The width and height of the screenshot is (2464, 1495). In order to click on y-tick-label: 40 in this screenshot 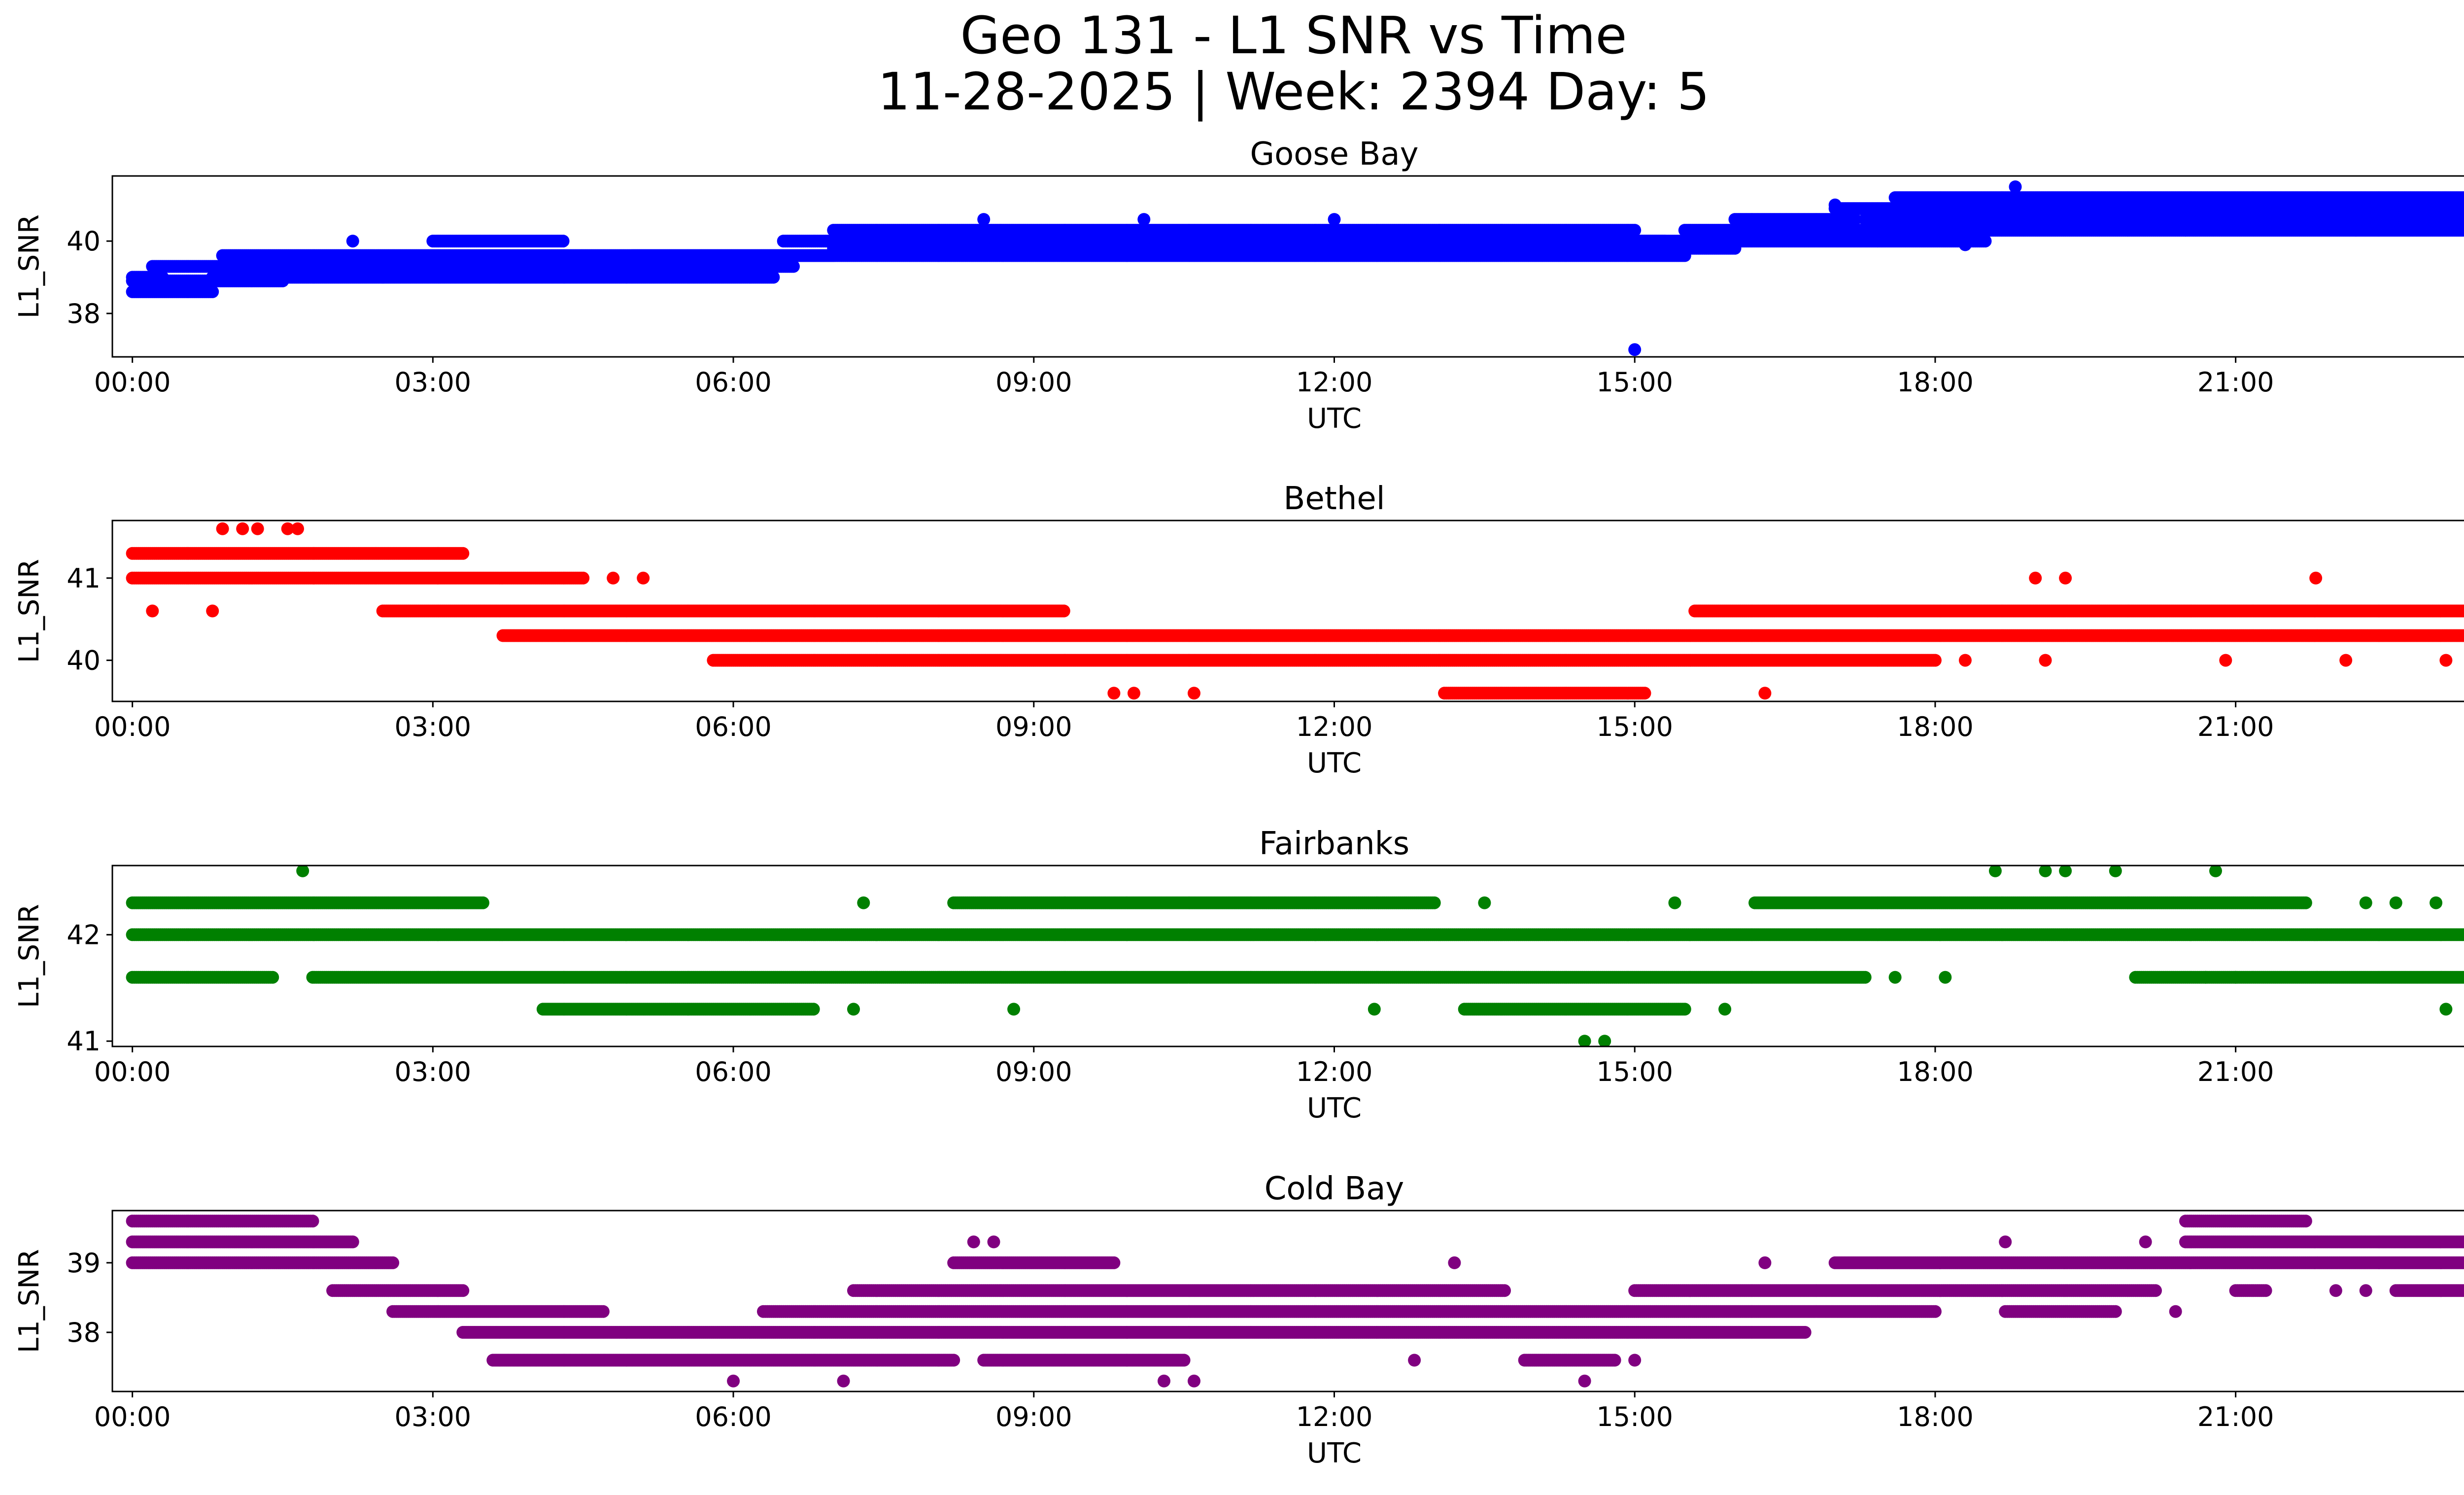, I will do `click(84, 241)`.